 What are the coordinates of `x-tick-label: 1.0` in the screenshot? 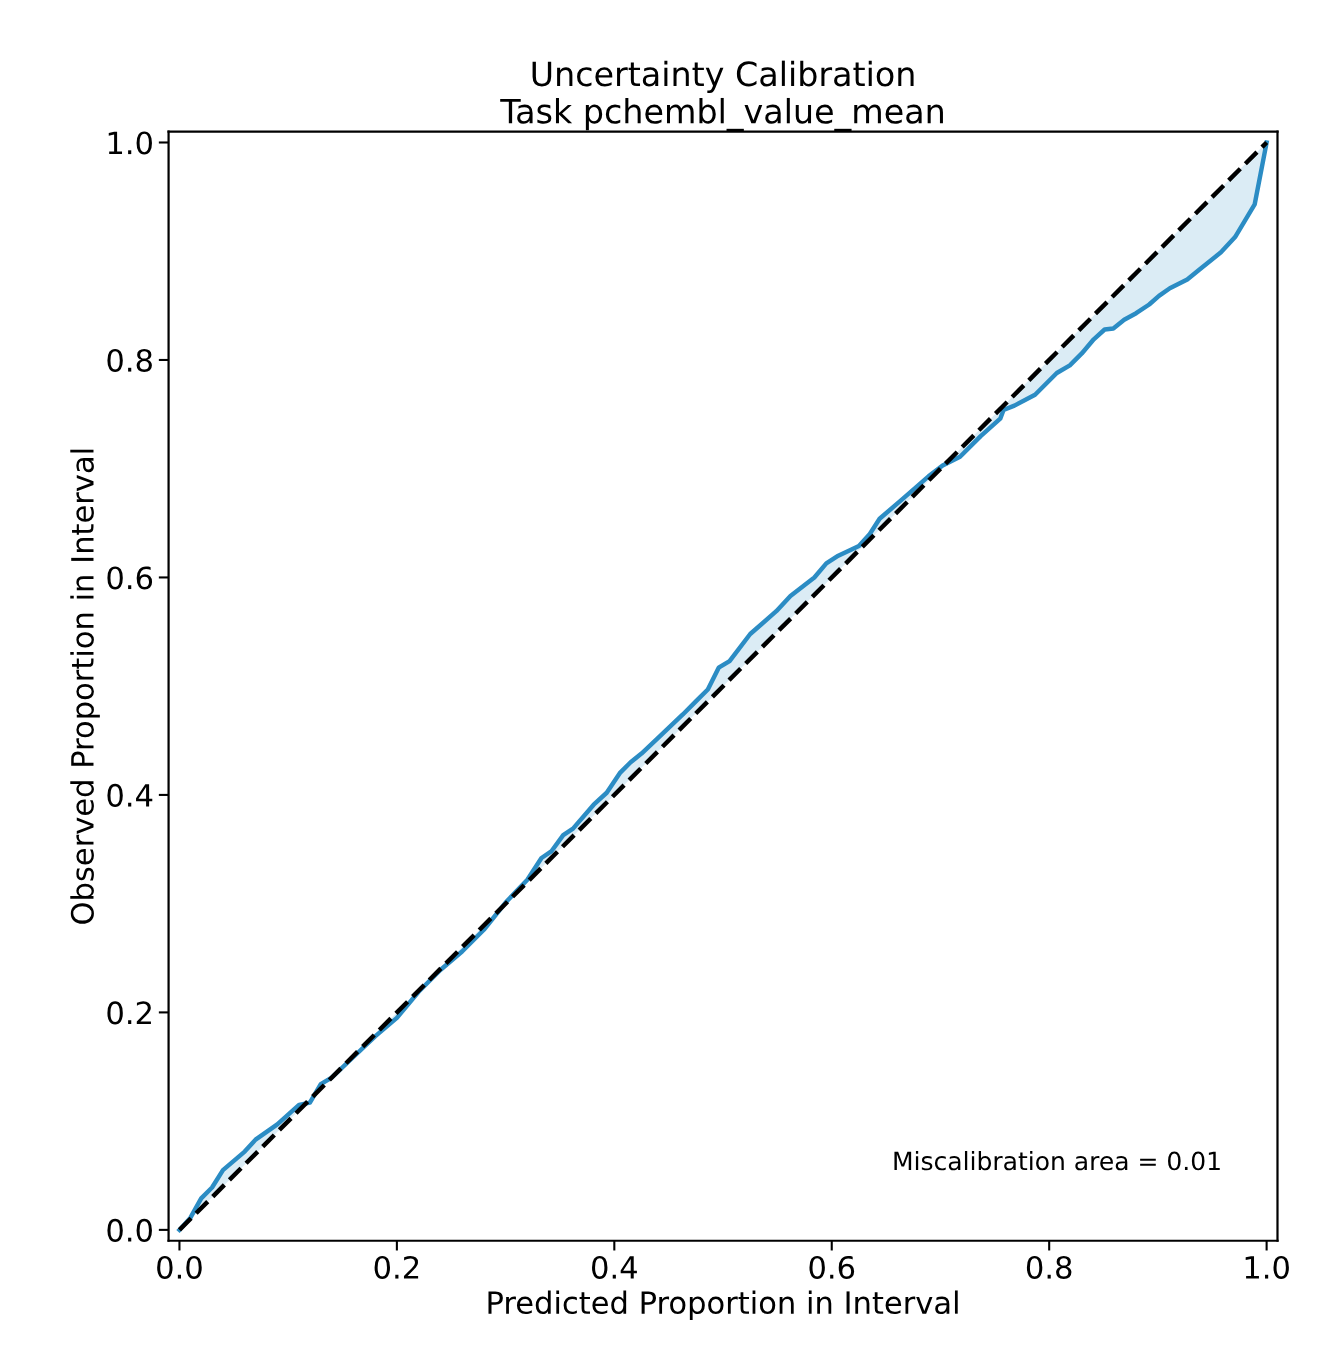 It's located at (1267, 1267).